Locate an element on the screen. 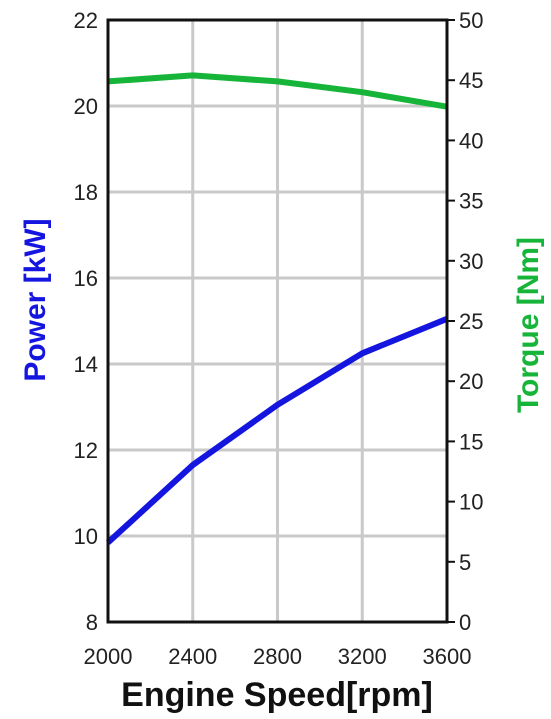 This screenshot has height=719, width=551. right-y-tick-label: 50 is located at coordinates (471, 20).